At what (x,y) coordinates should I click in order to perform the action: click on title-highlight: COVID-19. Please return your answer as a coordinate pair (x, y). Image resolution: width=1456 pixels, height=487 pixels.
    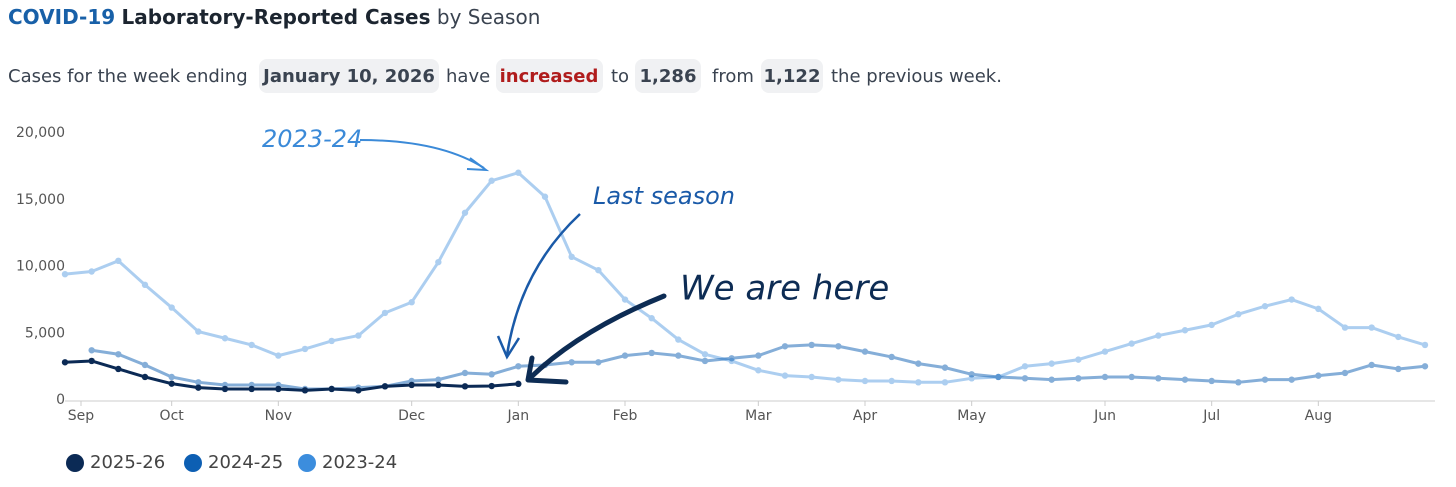
    Looking at the image, I should click on (61, 17).